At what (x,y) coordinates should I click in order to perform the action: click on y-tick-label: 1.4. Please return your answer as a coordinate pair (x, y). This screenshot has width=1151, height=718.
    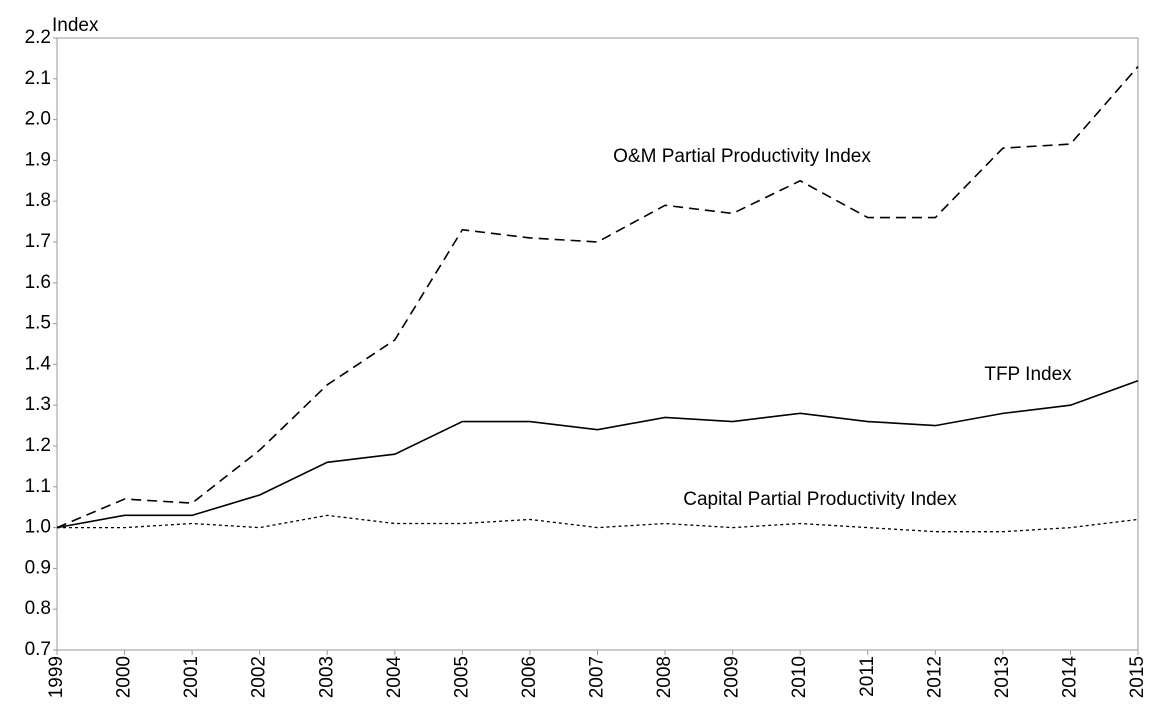
    Looking at the image, I should click on (38, 363).